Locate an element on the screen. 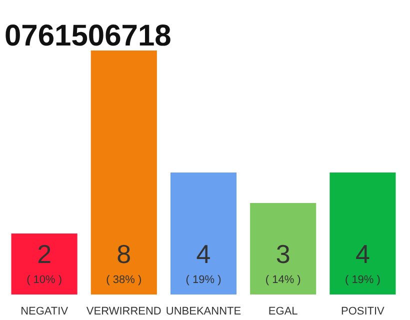 The width and height of the screenshot is (410, 320). data-label: 3 is located at coordinates (283, 253).